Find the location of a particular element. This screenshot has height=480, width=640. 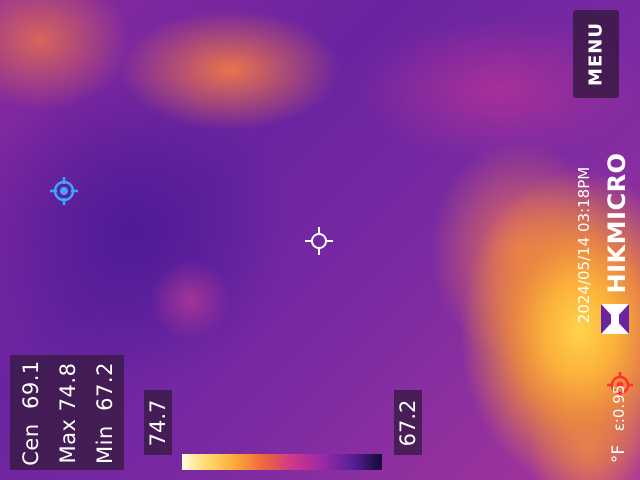

min-temp-label: Min is located at coordinates (105, 444).